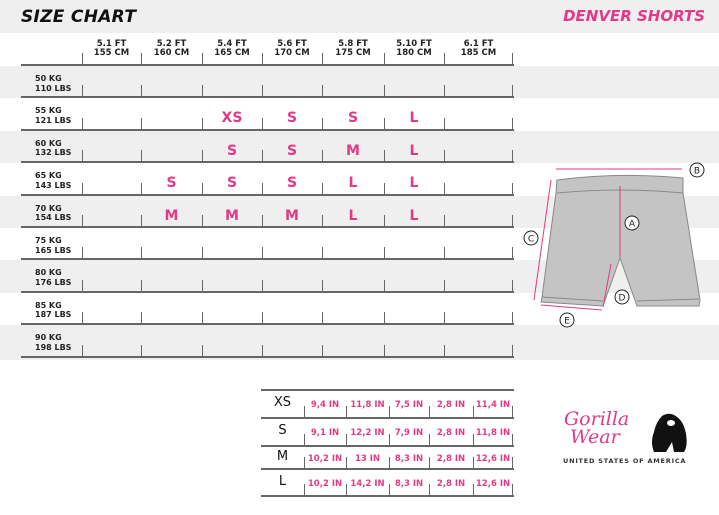 This screenshot has height=515, width=719. Describe the element at coordinates (387, 458) in the screenshot. I see `measurement-row: M 10,2 IN 13 IN 8,3 IN 2,8 IN 12,6 IN` at that location.